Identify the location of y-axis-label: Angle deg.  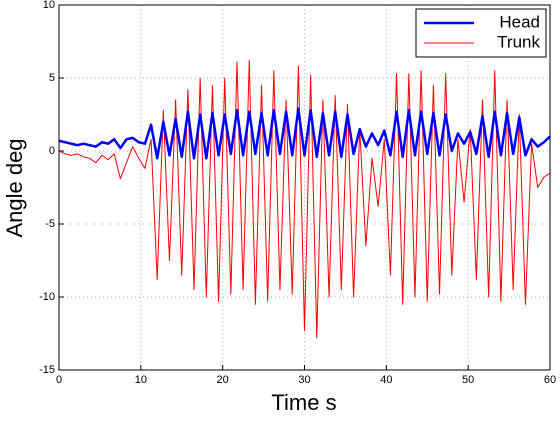
(14, 187).